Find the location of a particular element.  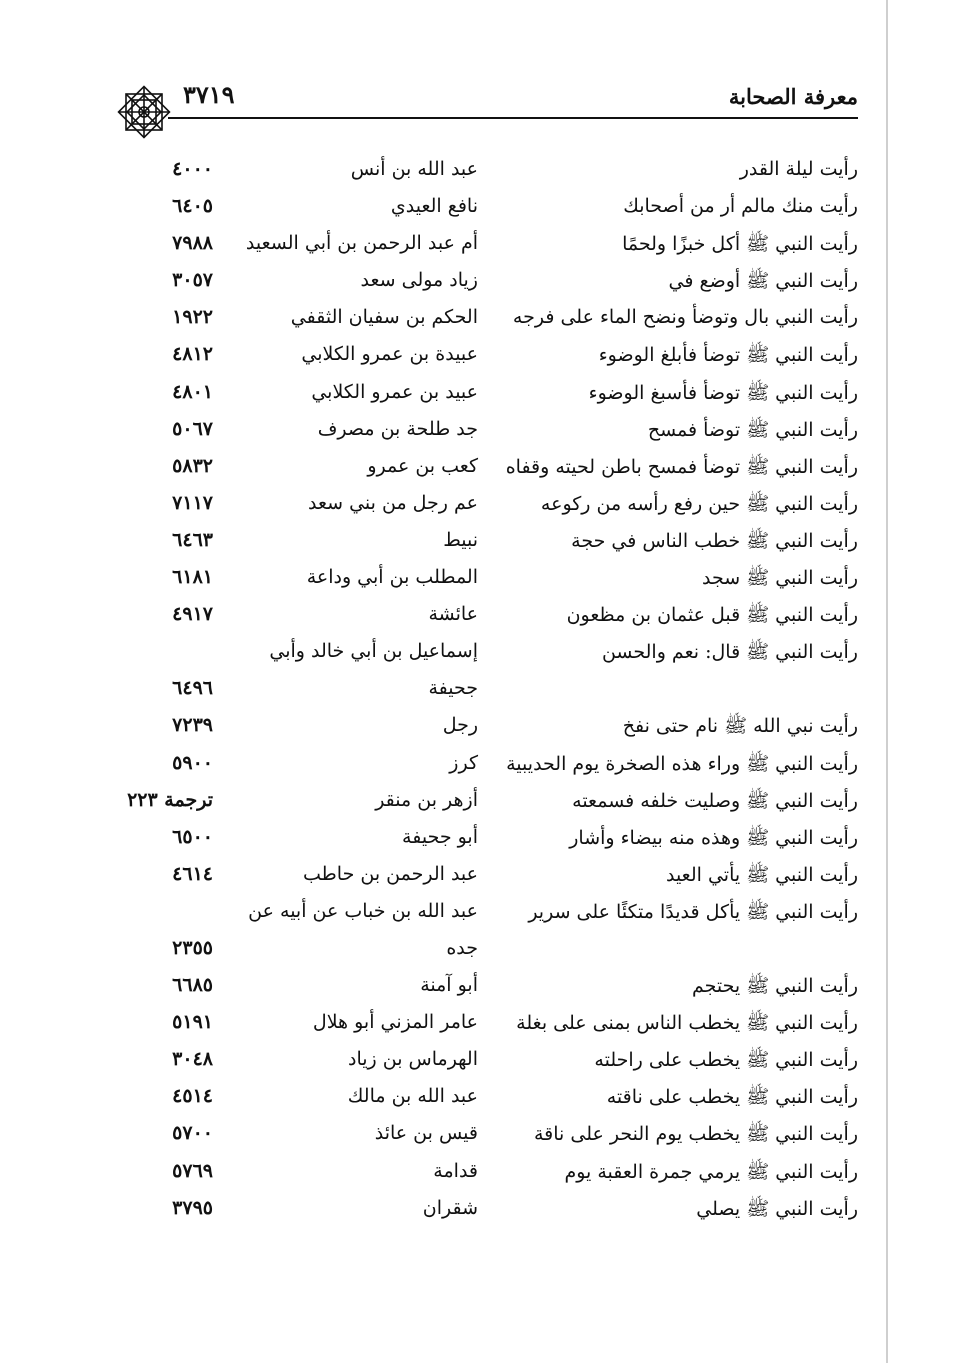

narrator-name: زياد مولى سعد is located at coordinates (419, 280).